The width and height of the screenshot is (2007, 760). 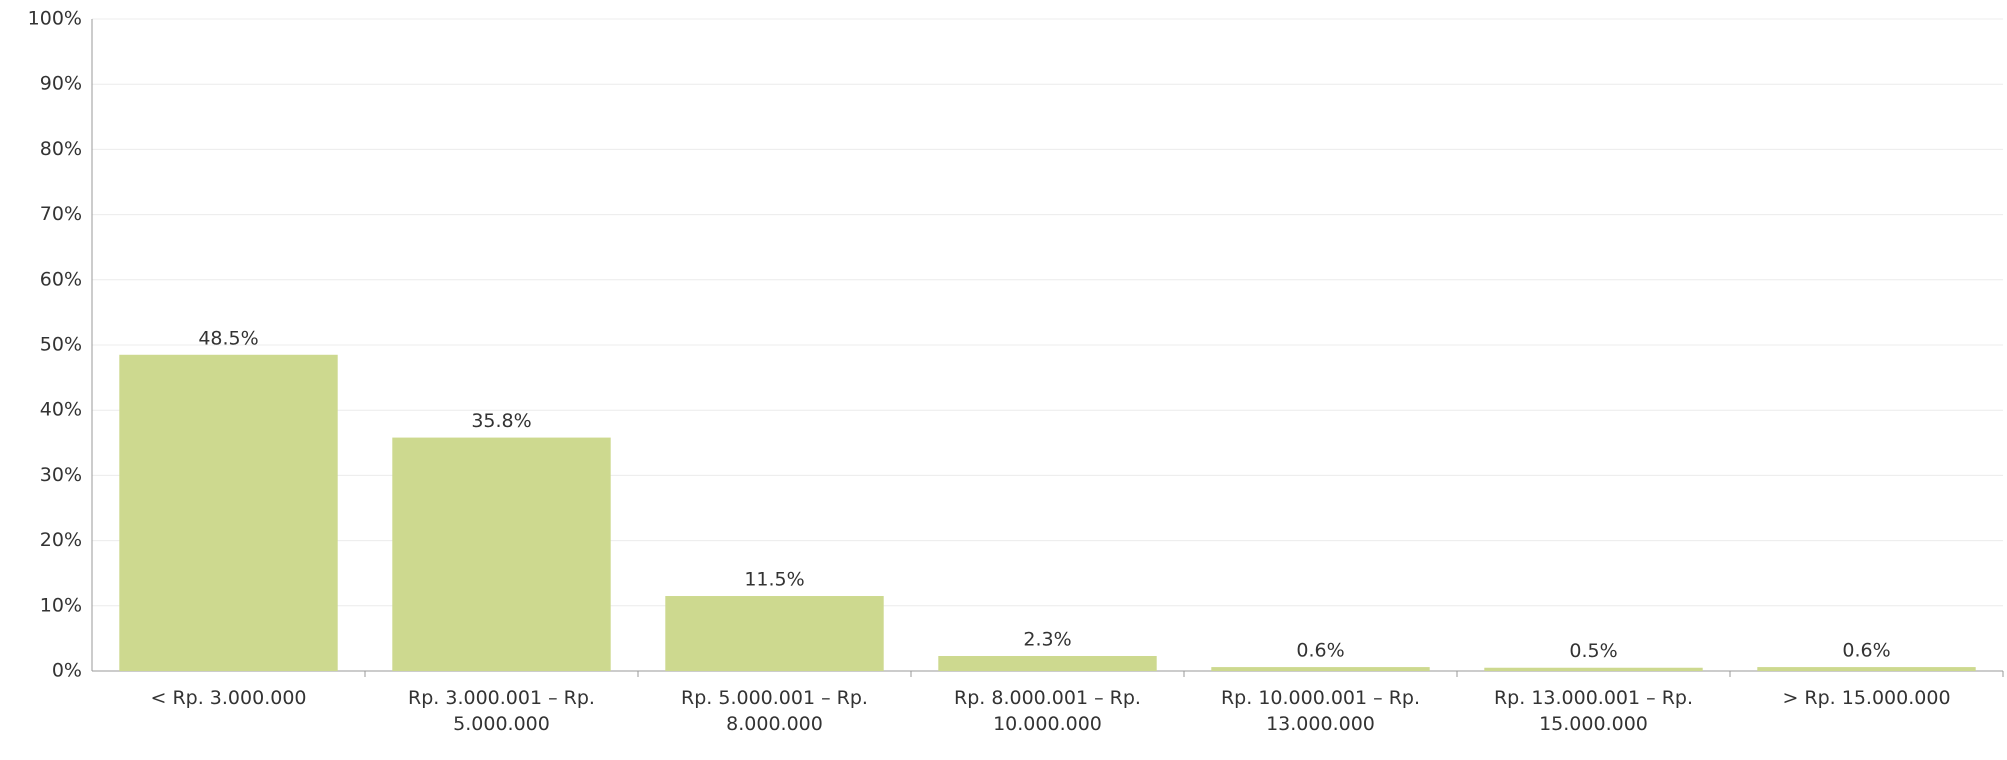 What do you see at coordinates (228, 698) in the screenshot?
I see `x-tick-label: < Rp. 3.000.000` at bounding box center [228, 698].